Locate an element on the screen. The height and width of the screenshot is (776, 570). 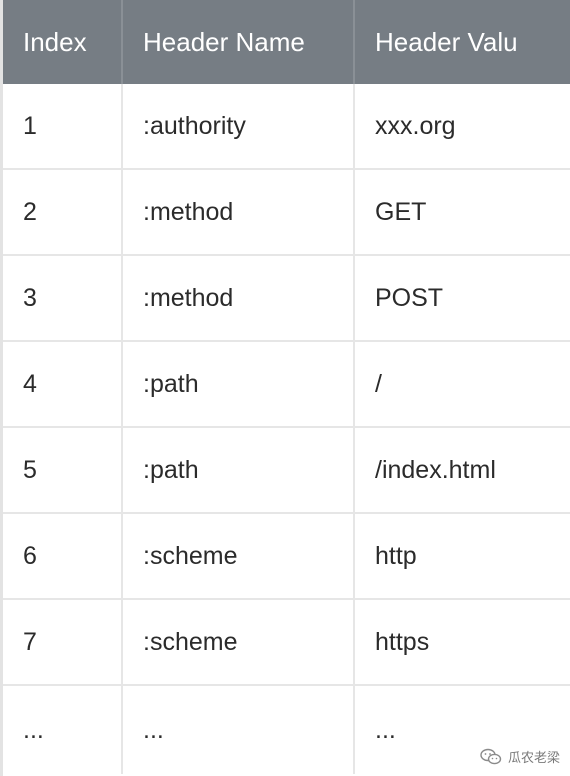
table-row: 4 :path / is located at coordinates (286, 385).